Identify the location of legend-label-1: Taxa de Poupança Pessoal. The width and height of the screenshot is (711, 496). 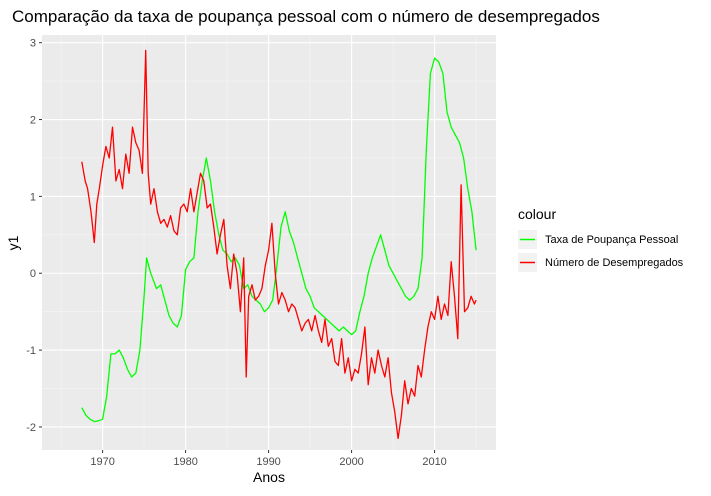
(611, 240).